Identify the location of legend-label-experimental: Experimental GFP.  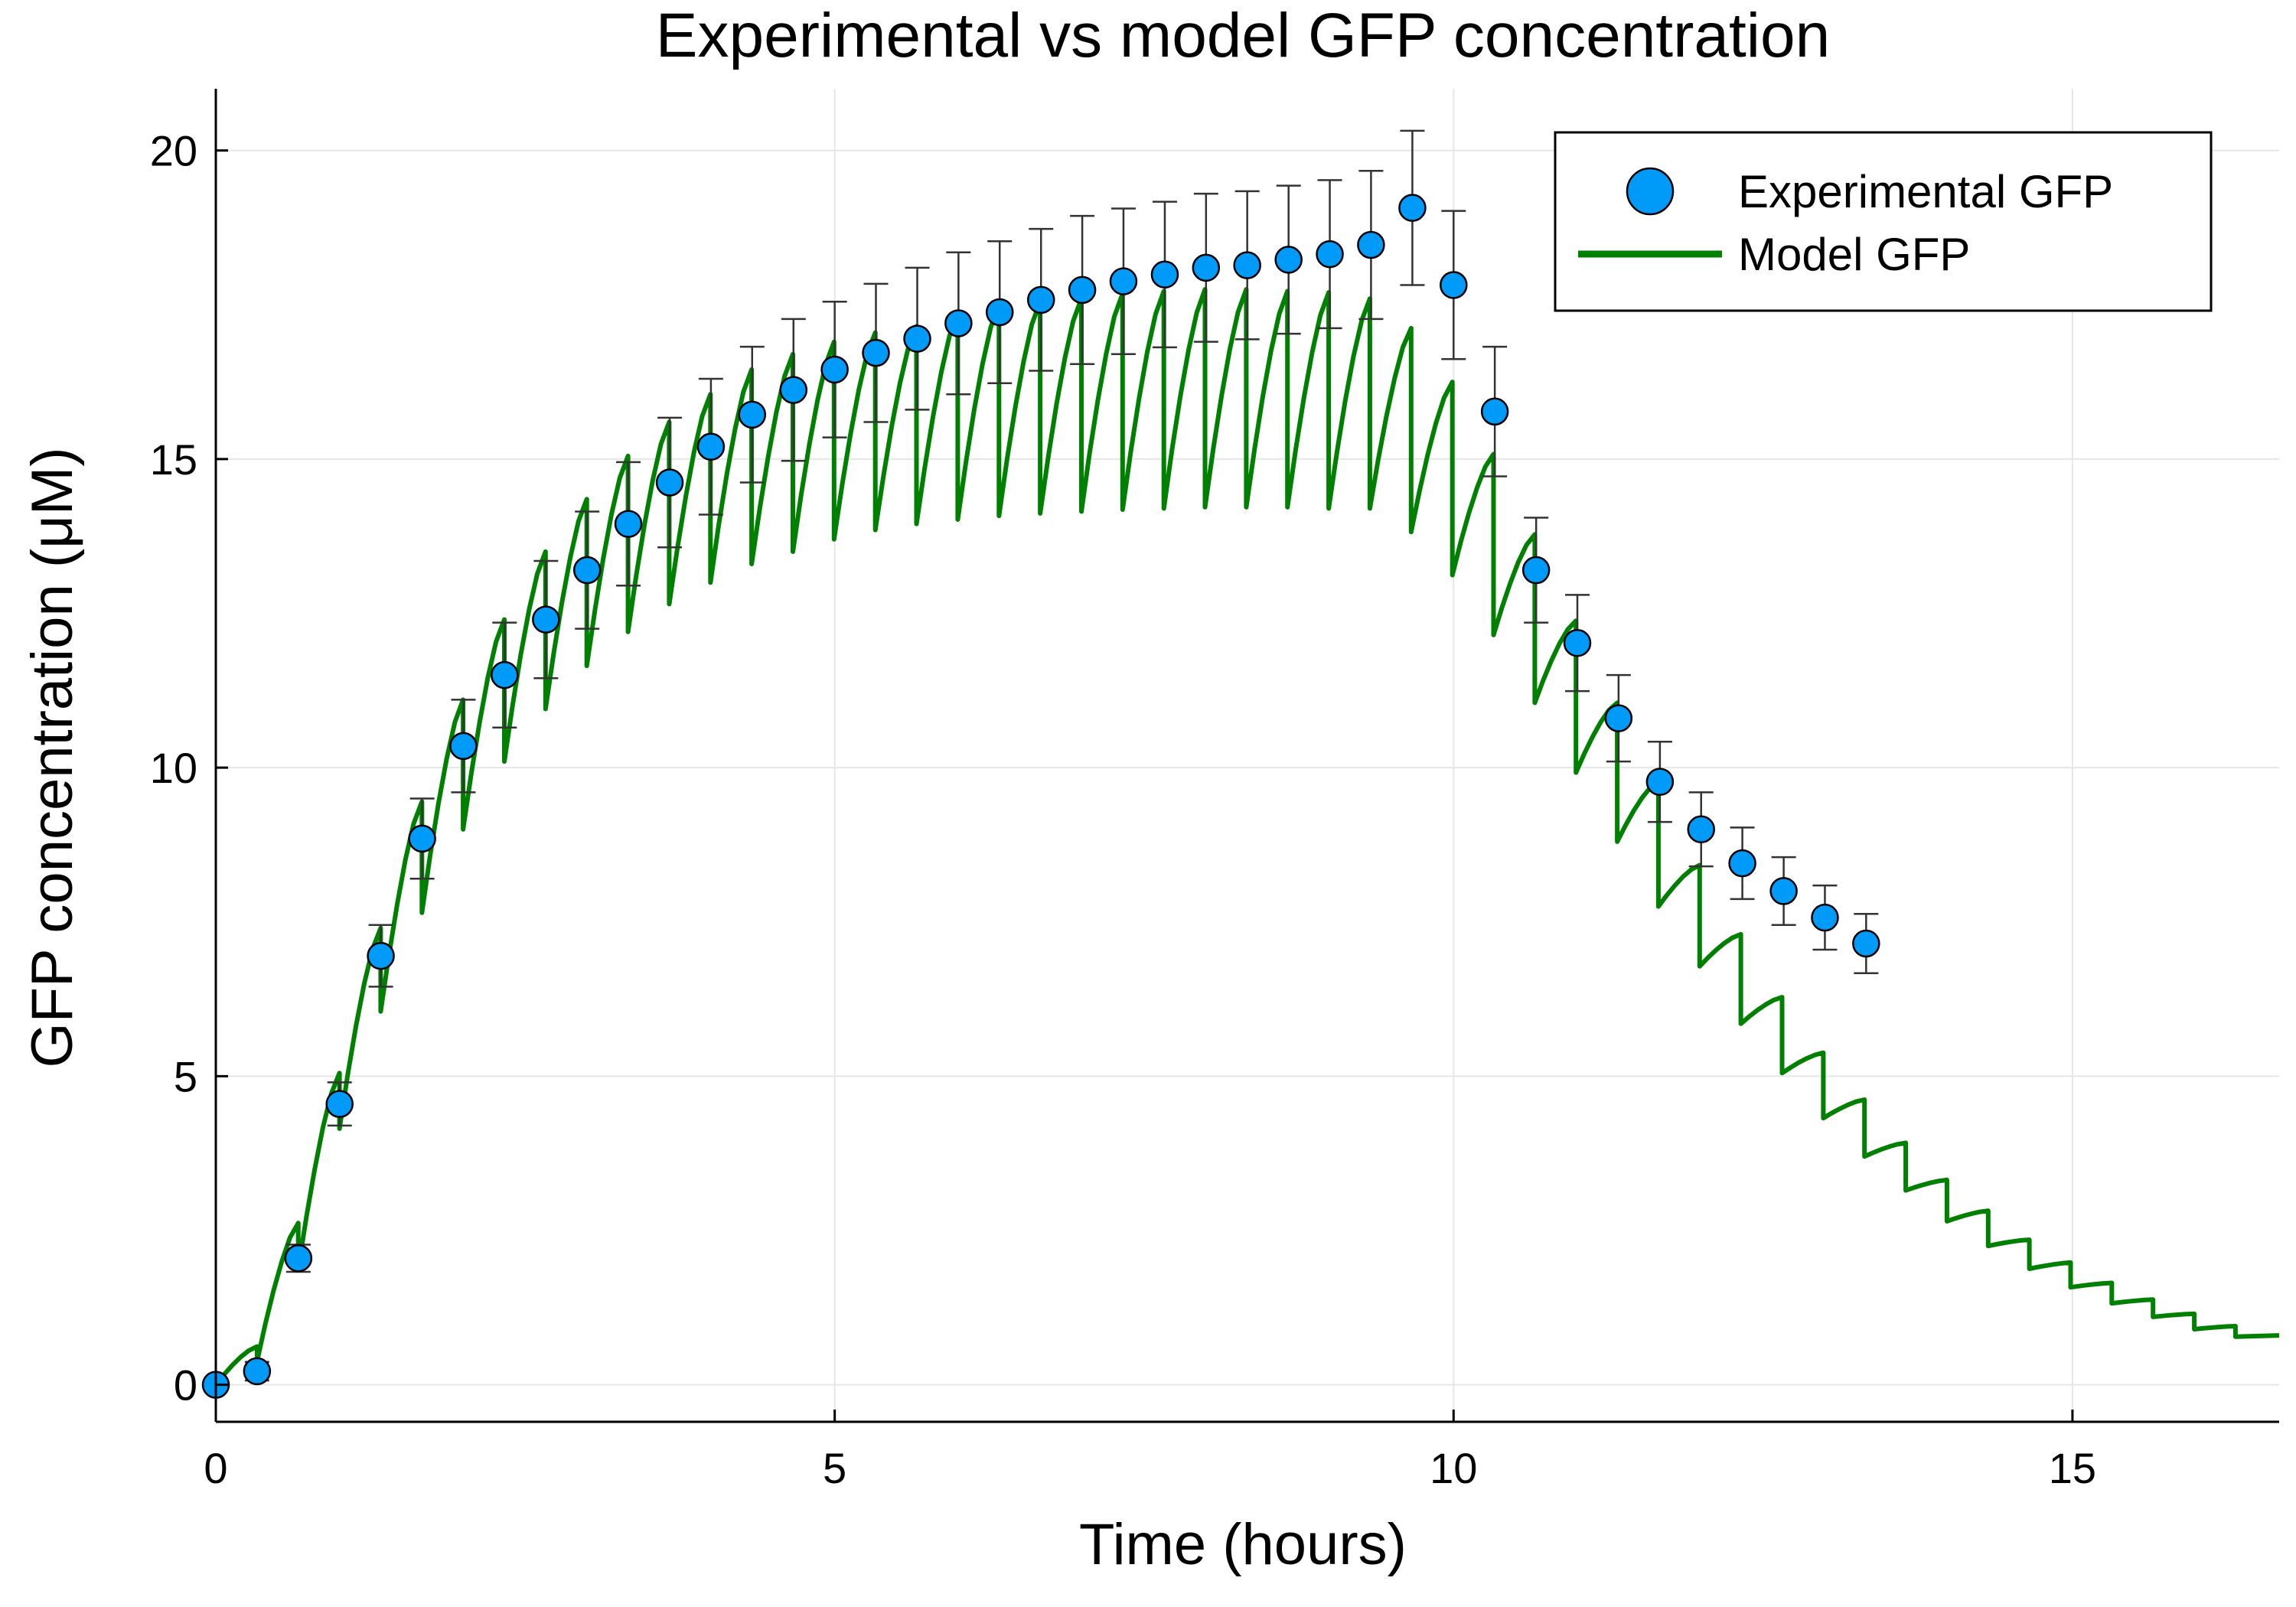
(1925, 191).